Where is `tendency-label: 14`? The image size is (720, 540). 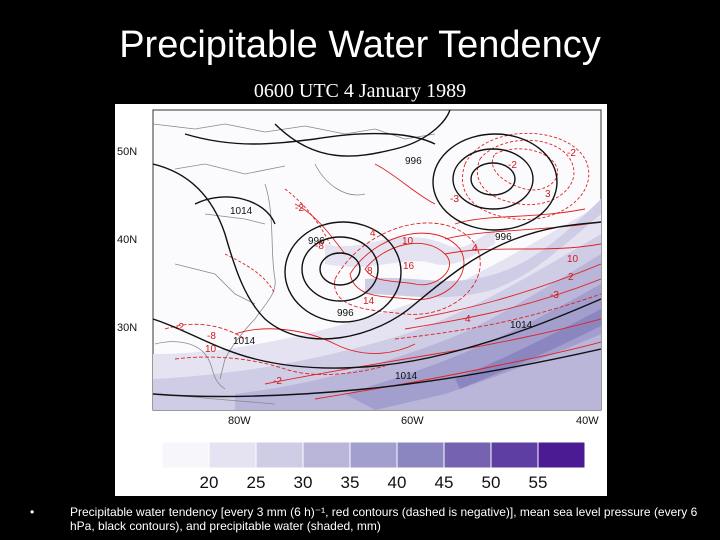 tendency-label: 14 is located at coordinates (369, 301).